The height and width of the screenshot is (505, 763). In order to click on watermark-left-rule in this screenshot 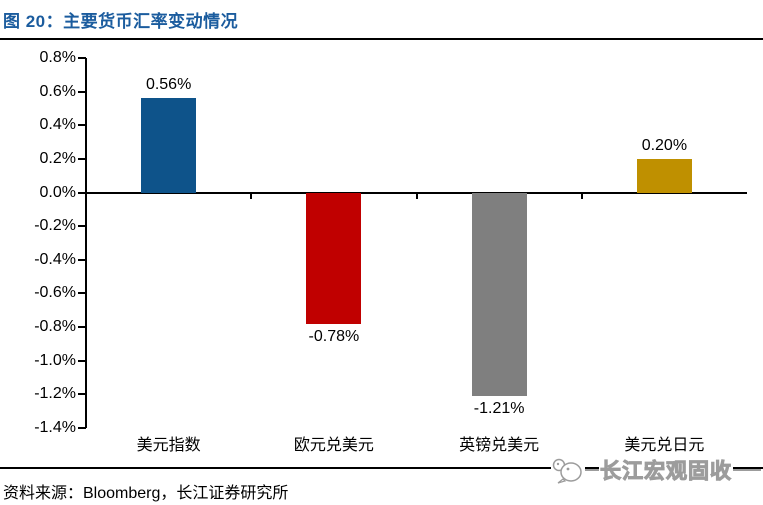, I will do `click(592, 470)`.